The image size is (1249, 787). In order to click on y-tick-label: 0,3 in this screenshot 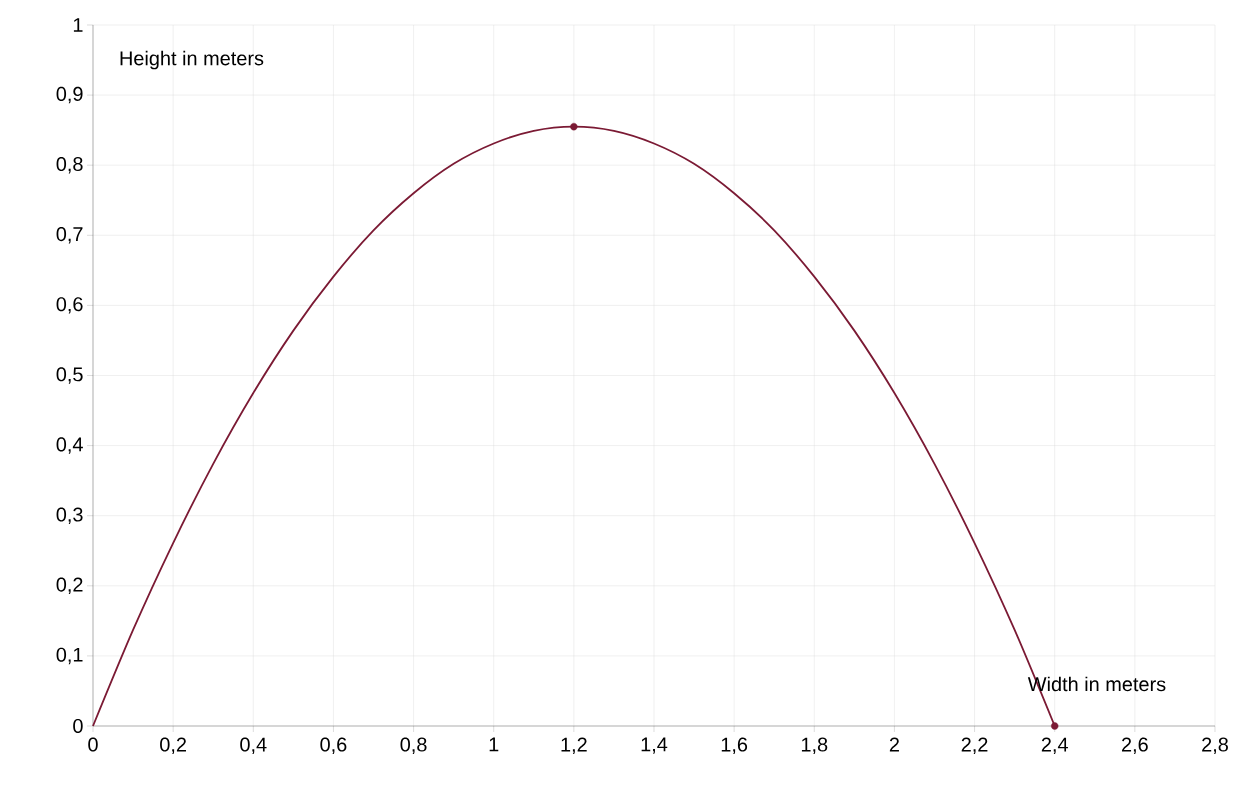, I will do `click(69, 515)`.